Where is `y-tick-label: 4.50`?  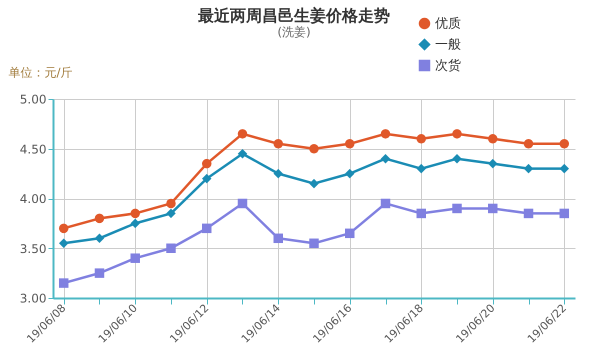
y-tick-label: 4.50 is located at coordinates (33, 149).